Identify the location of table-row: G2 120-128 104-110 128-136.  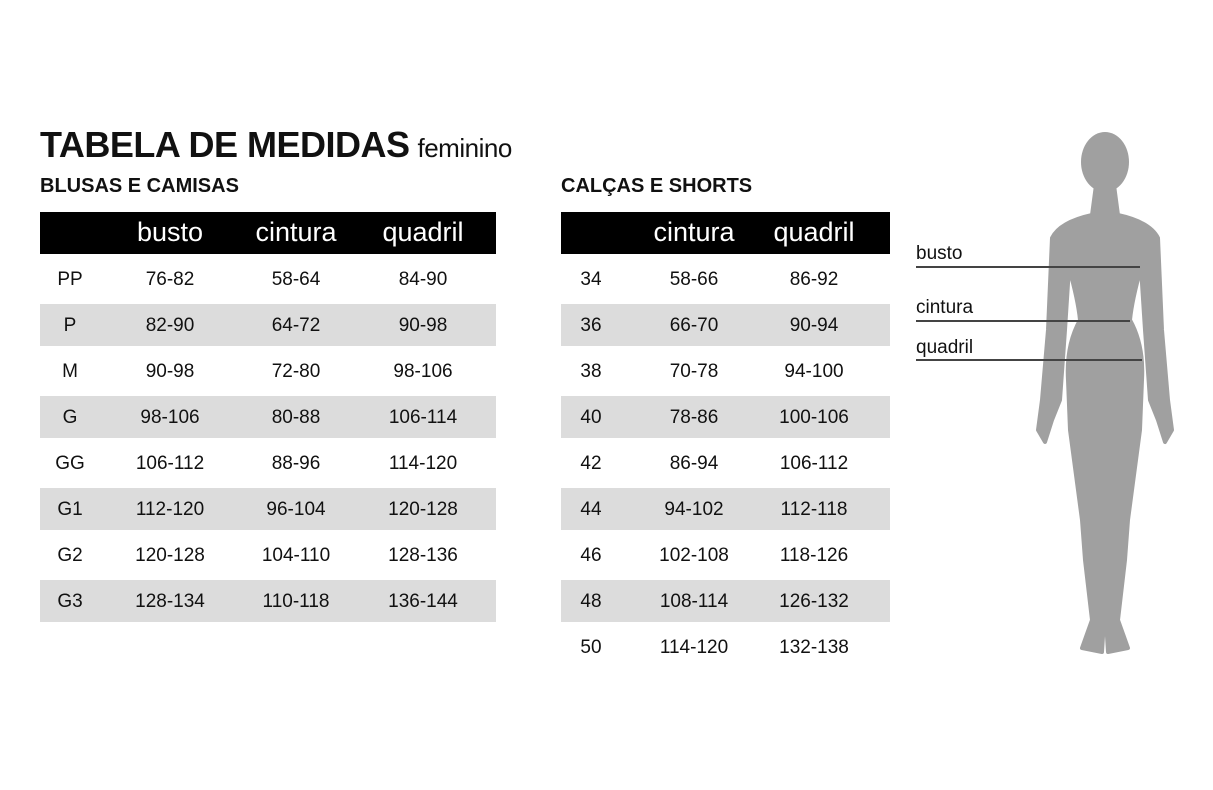
(268, 555).